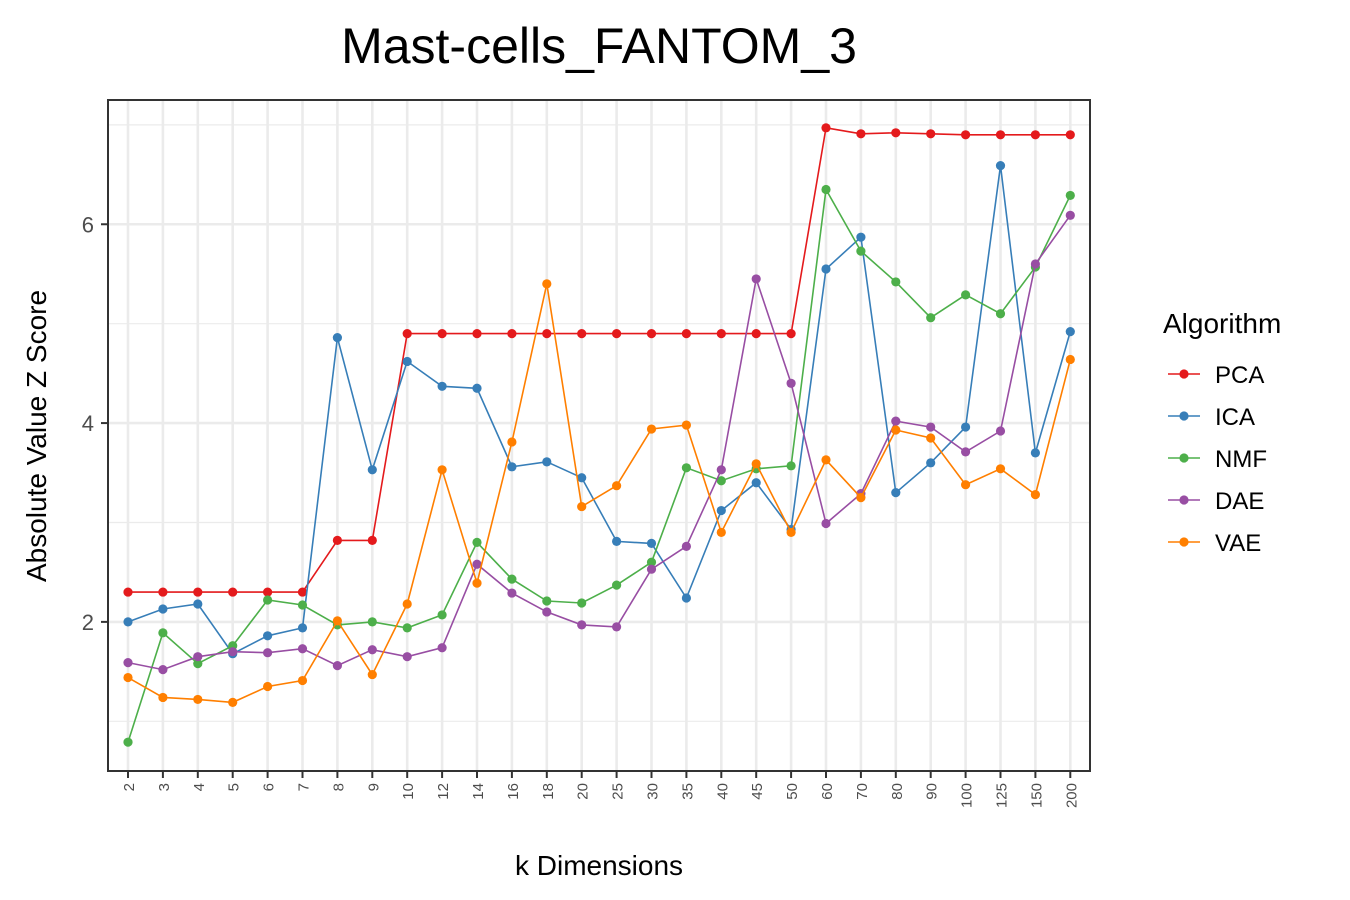 This screenshot has height=900, width=1350. What do you see at coordinates (583, 791) in the screenshot?
I see `x-tick-label: 20` at bounding box center [583, 791].